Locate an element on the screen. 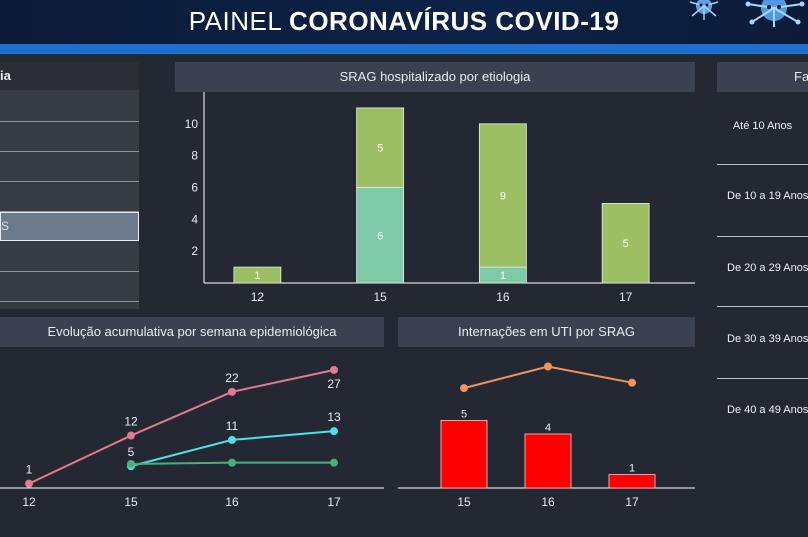 This screenshot has height=537, width=808. data-label: 12 is located at coordinates (131, 422).